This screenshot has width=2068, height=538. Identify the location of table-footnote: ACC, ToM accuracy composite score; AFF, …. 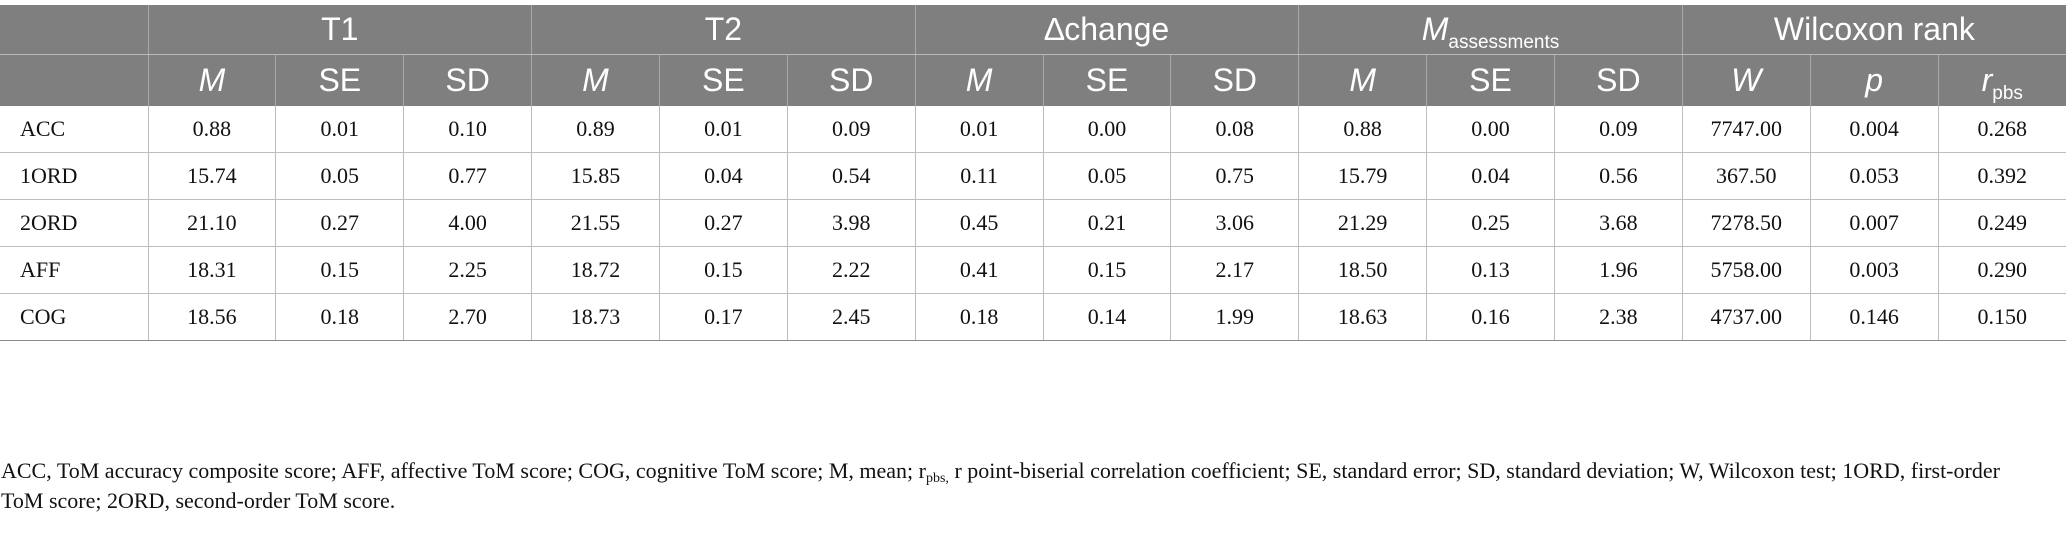
(1021, 486).